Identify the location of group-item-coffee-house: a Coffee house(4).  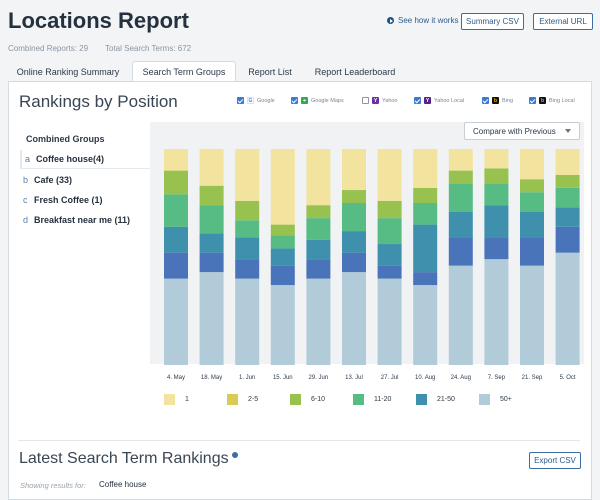
(85, 159).